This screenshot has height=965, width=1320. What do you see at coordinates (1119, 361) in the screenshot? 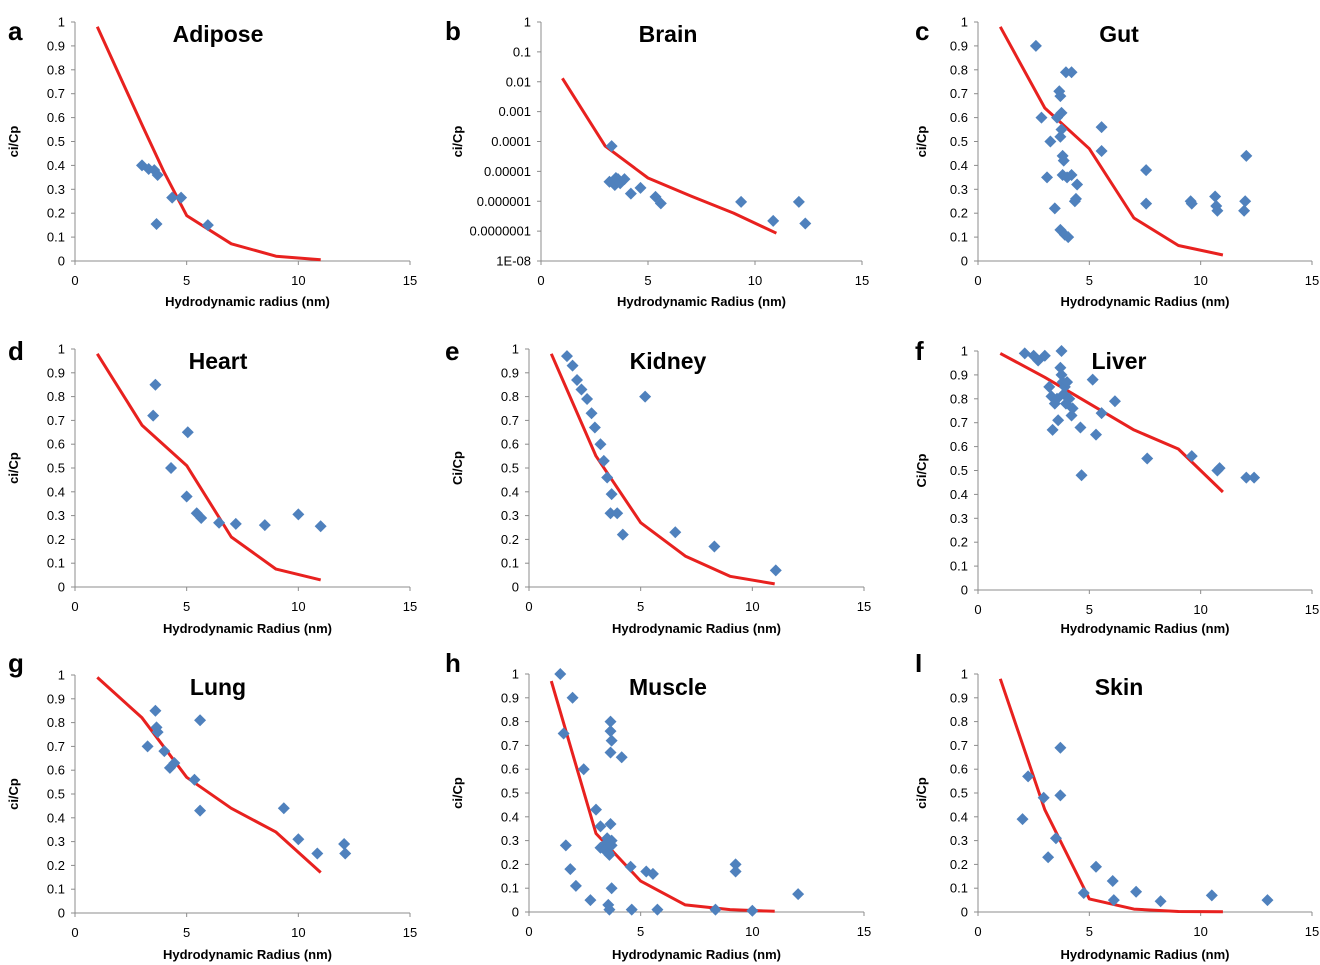
I see `panel-title: Liver` at bounding box center [1119, 361].